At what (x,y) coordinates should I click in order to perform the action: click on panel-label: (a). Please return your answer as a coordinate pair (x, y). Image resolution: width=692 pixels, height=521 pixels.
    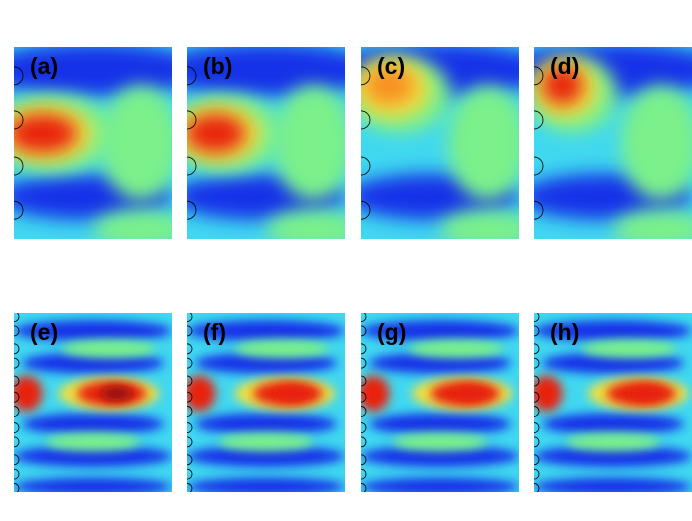
    Looking at the image, I should click on (44, 66).